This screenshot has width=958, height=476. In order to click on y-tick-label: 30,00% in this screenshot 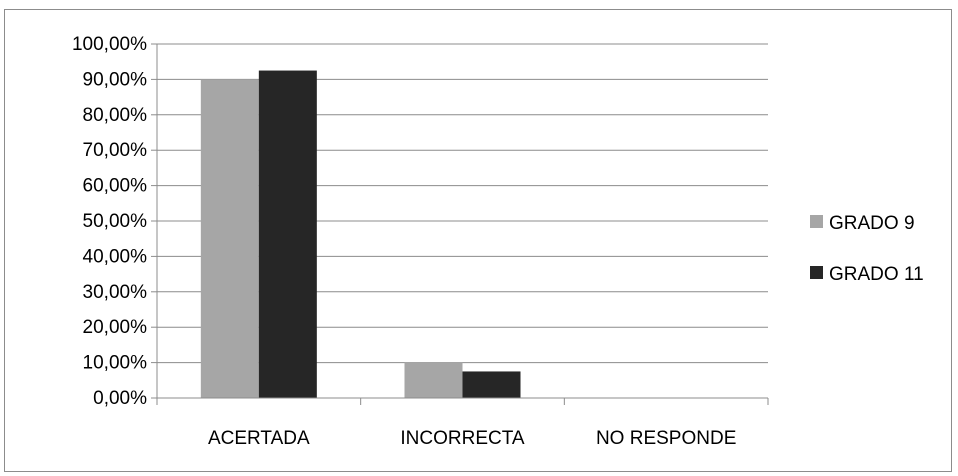, I will do `click(115, 292)`.